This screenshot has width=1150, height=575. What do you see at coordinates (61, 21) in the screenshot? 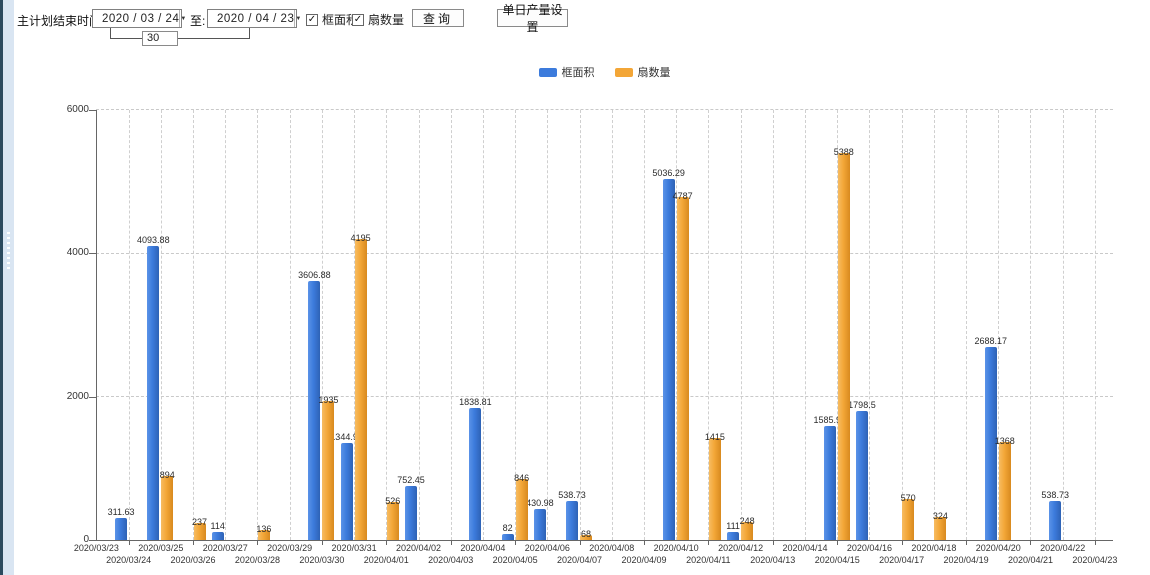
I see `plan-end-time-label: 主计划结束时间:` at bounding box center [61, 21].